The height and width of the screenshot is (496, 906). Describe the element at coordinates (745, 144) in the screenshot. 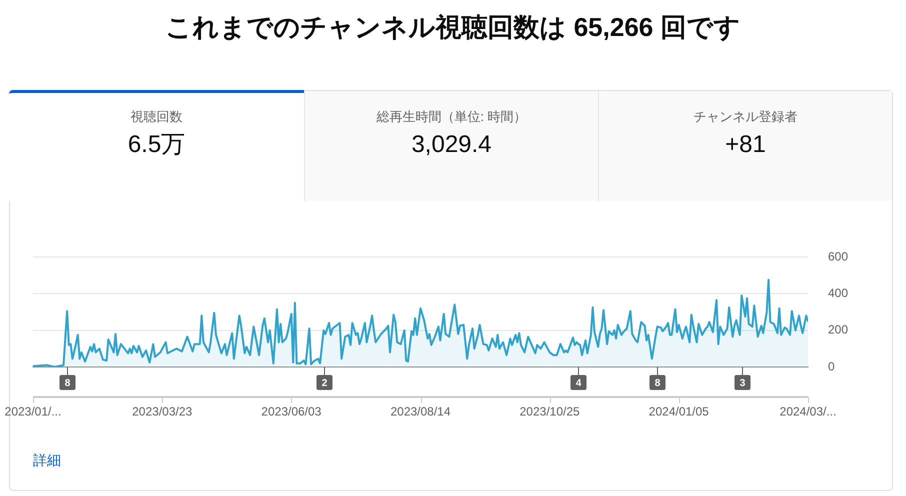

I see `text: +81` at that location.